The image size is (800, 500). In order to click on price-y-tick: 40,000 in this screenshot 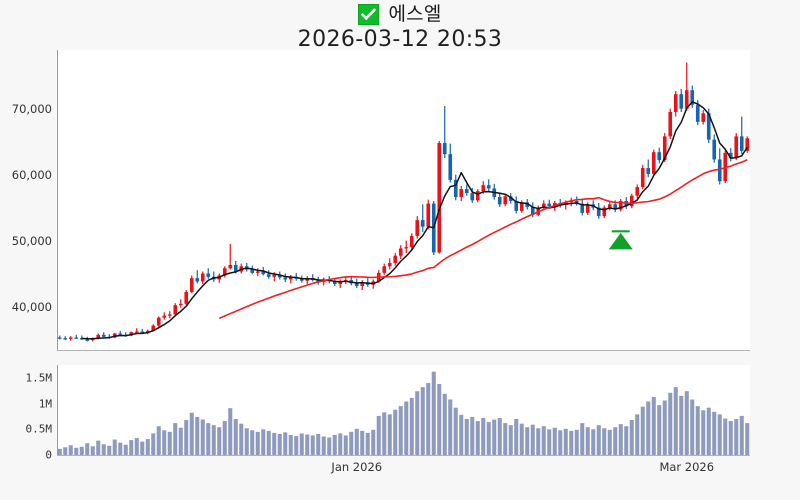, I will do `click(31, 307)`.